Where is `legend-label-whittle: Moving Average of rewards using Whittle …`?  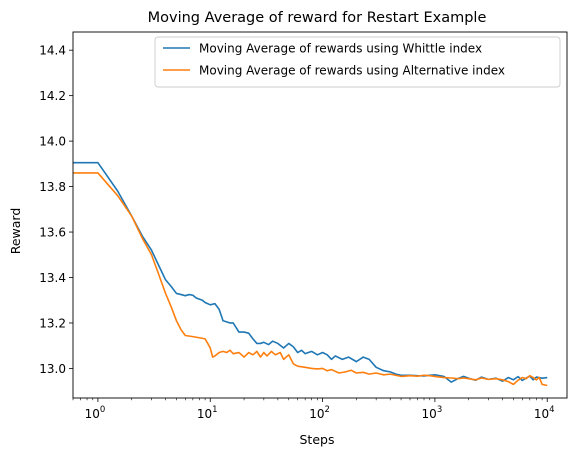
legend-label-whittle: Moving Average of rewards using Whittle … is located at coordinates (340, 49).